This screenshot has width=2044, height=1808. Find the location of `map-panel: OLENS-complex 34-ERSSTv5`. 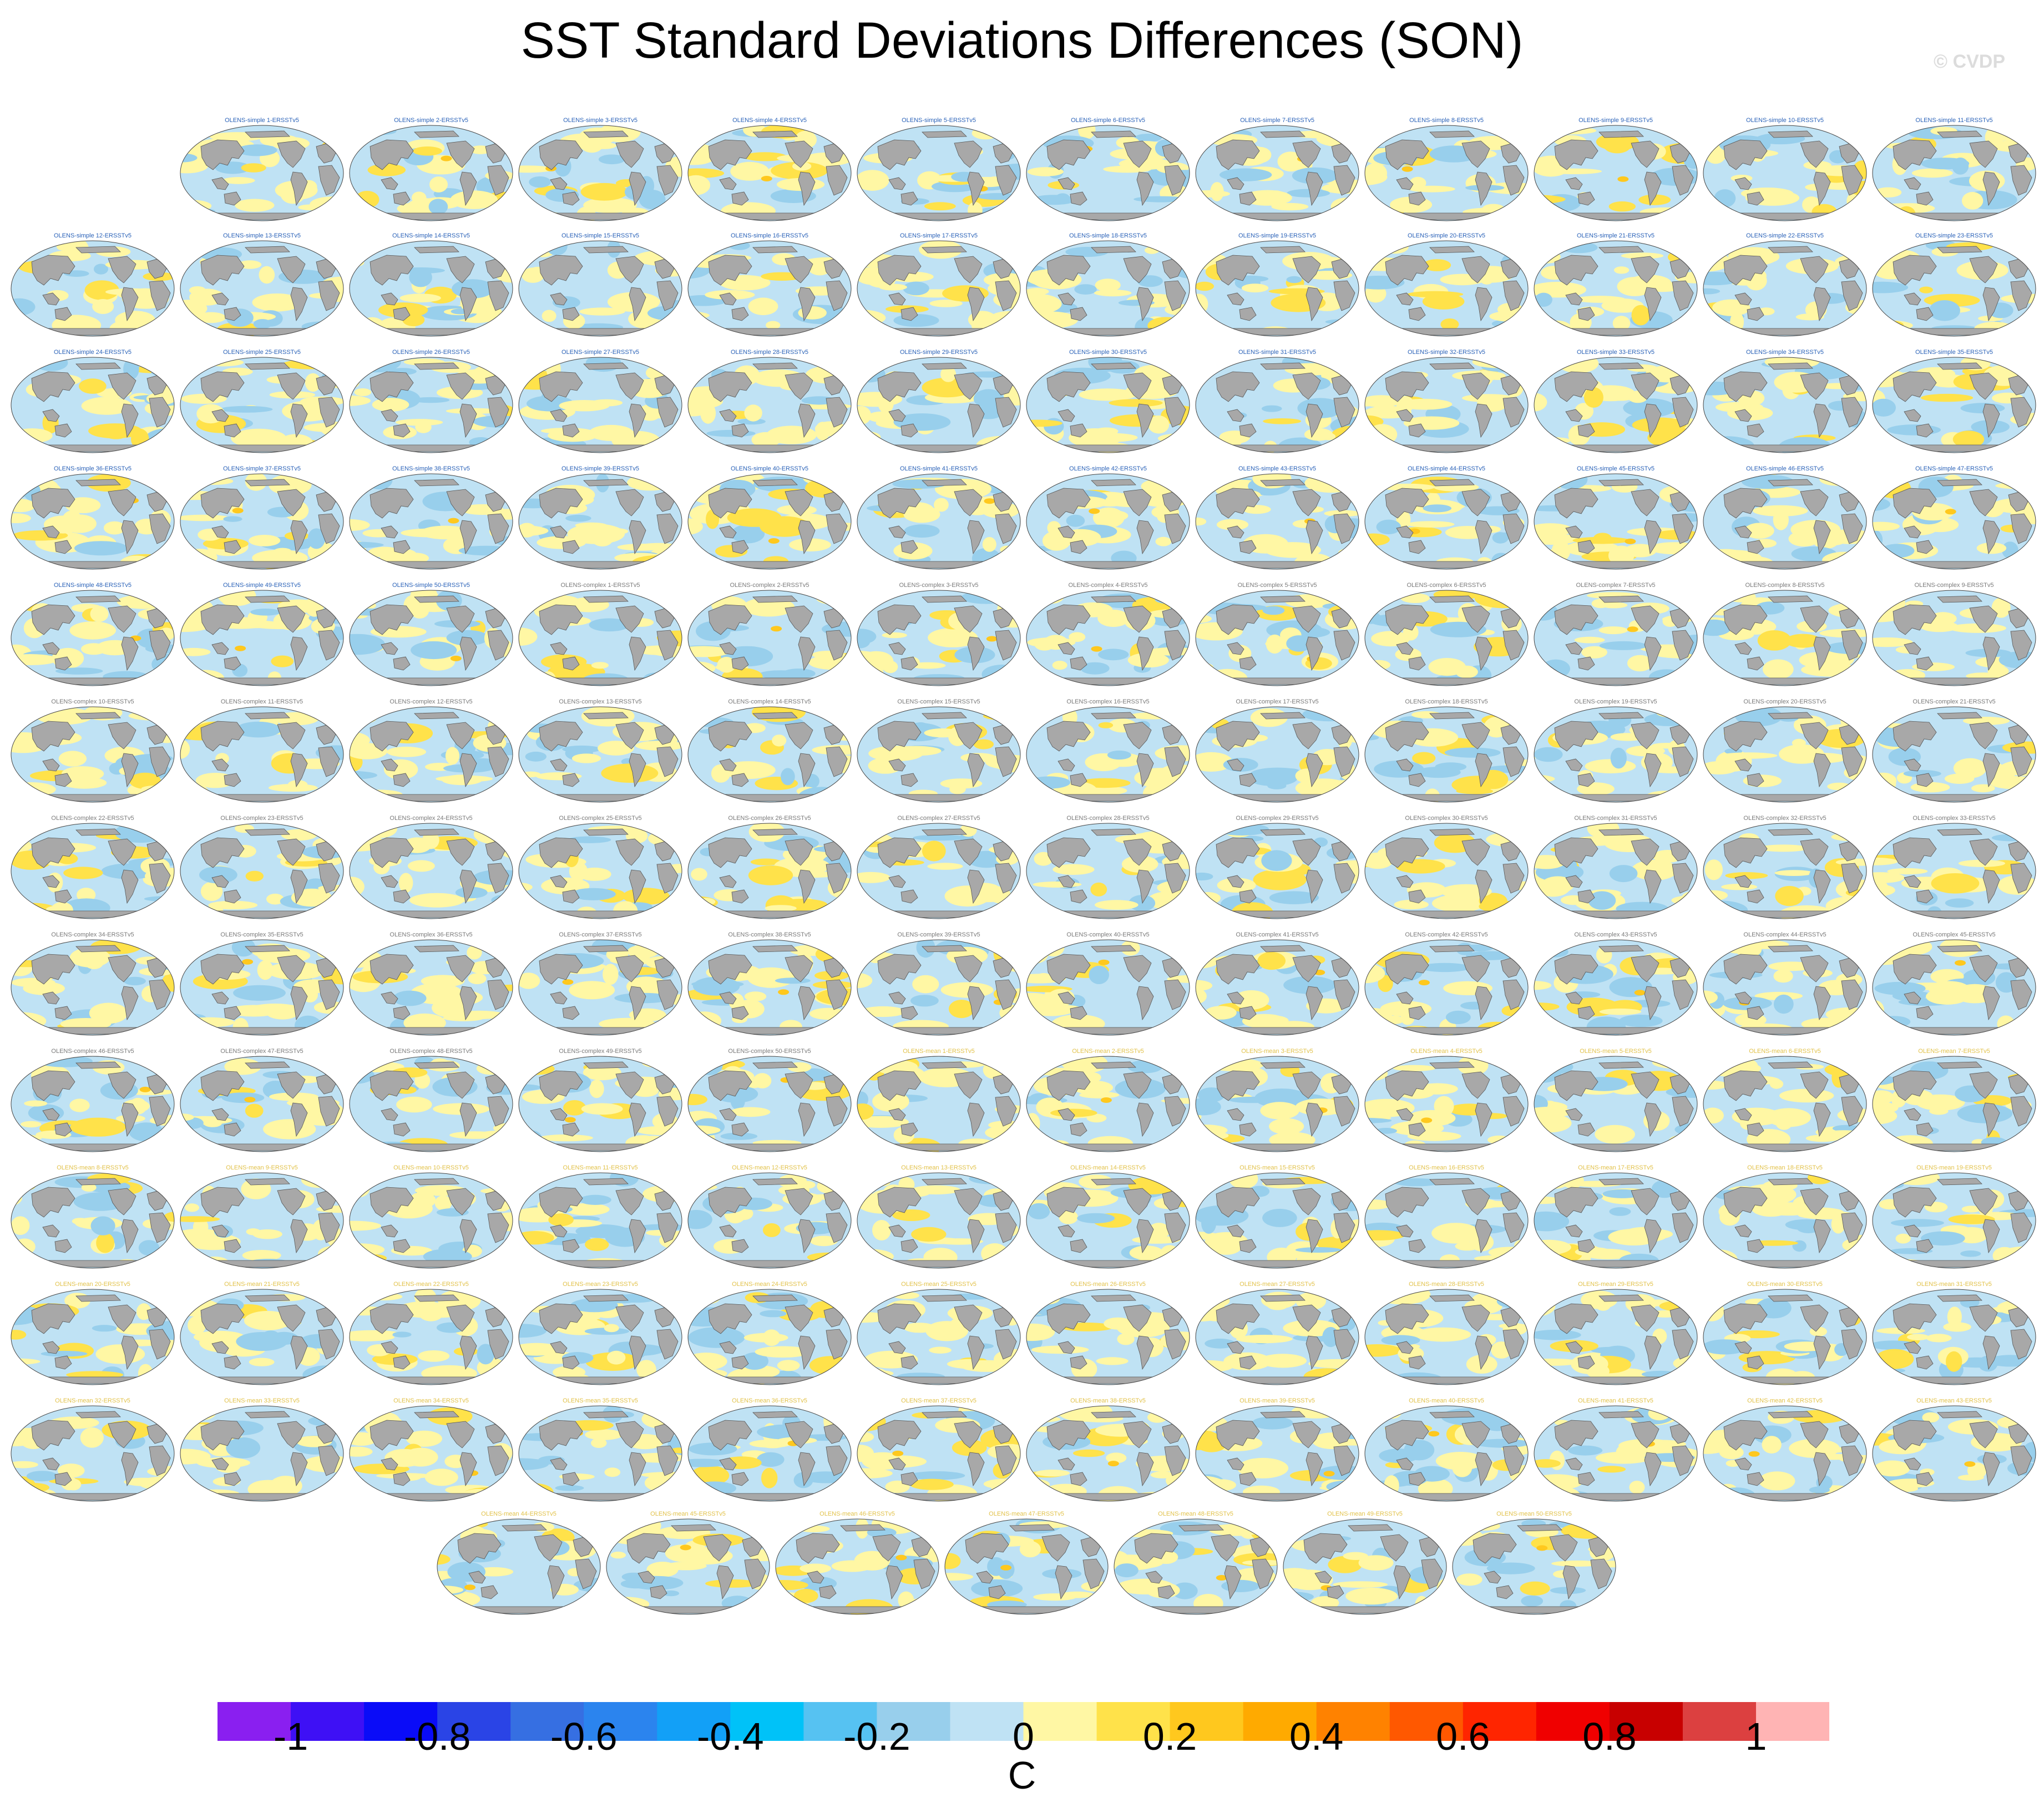

map-panel: OLENS-complex 34-ERSSTv5 is located at coordinates (92, 983).